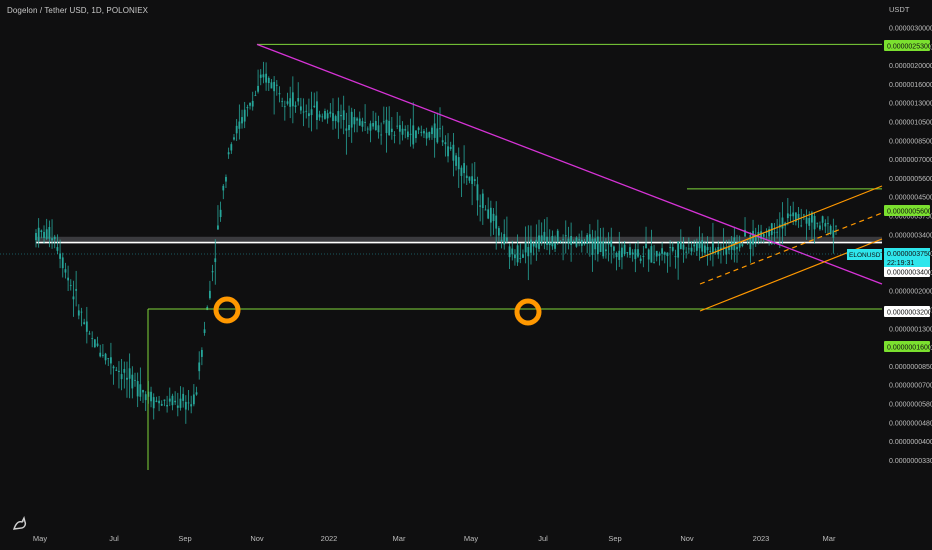  What do you see at coordinates (543, 538) in the screenshot?
I see `time-tick-label: Jul` at bounding box center [543, 538].